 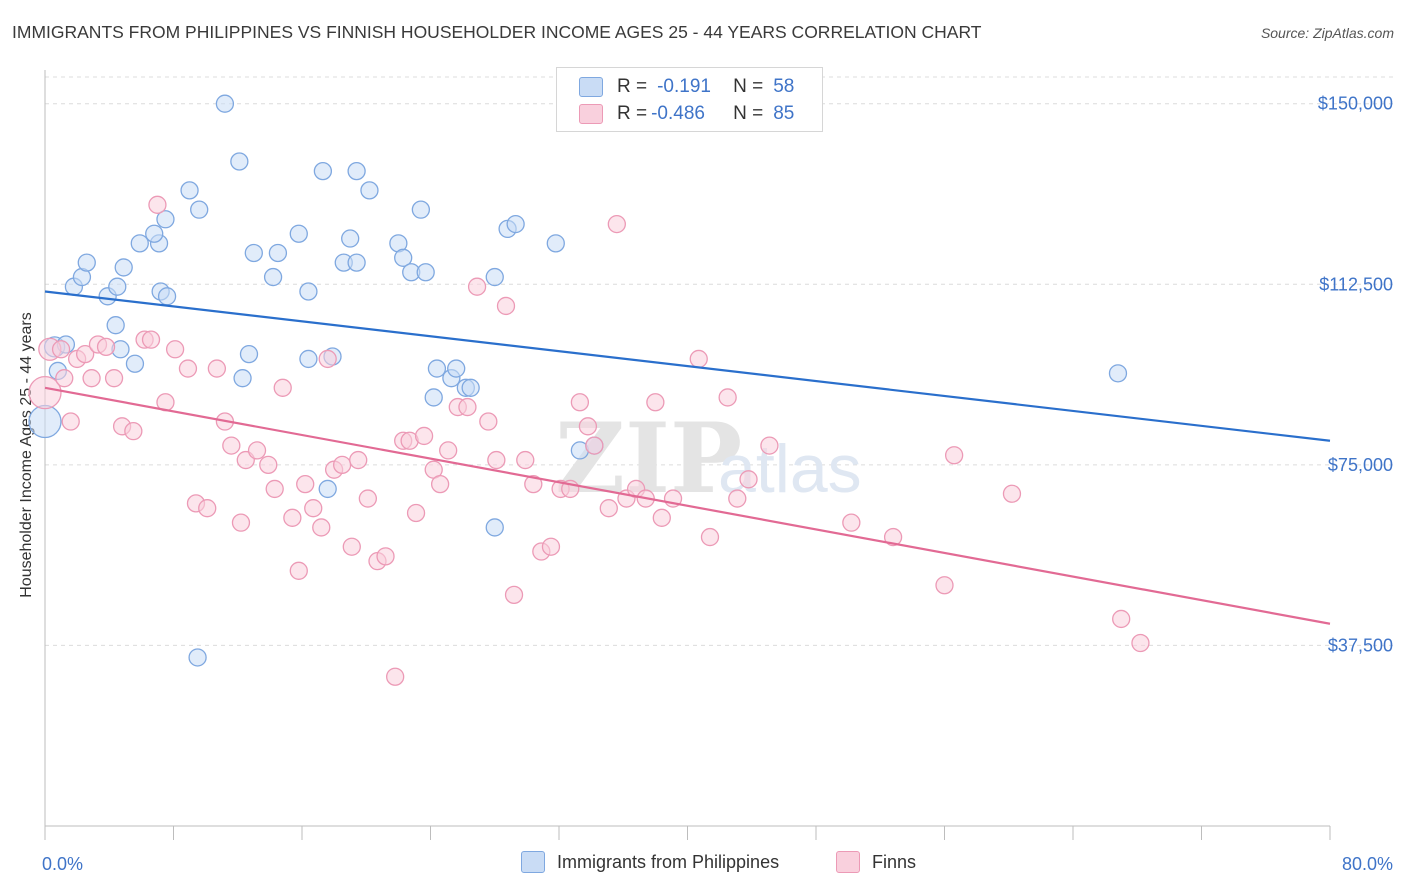 What do you see at coordinates (1360, 465) in the screenshot?
I see `y-tick-label: $75,000` at bounding box center [1360, 465].